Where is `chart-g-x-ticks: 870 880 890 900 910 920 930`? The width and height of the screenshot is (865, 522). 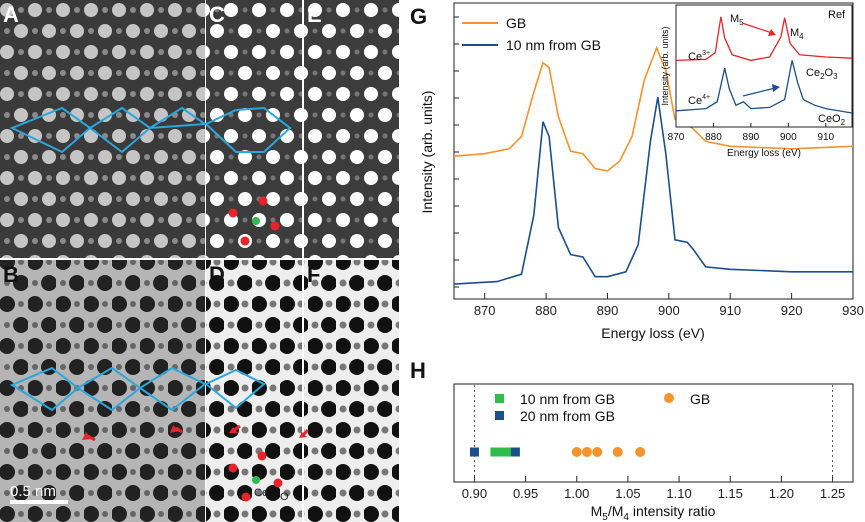
chart-g-x-ticks: 870 880 890 900 910 920 930 is located at coordinates (669, 305).